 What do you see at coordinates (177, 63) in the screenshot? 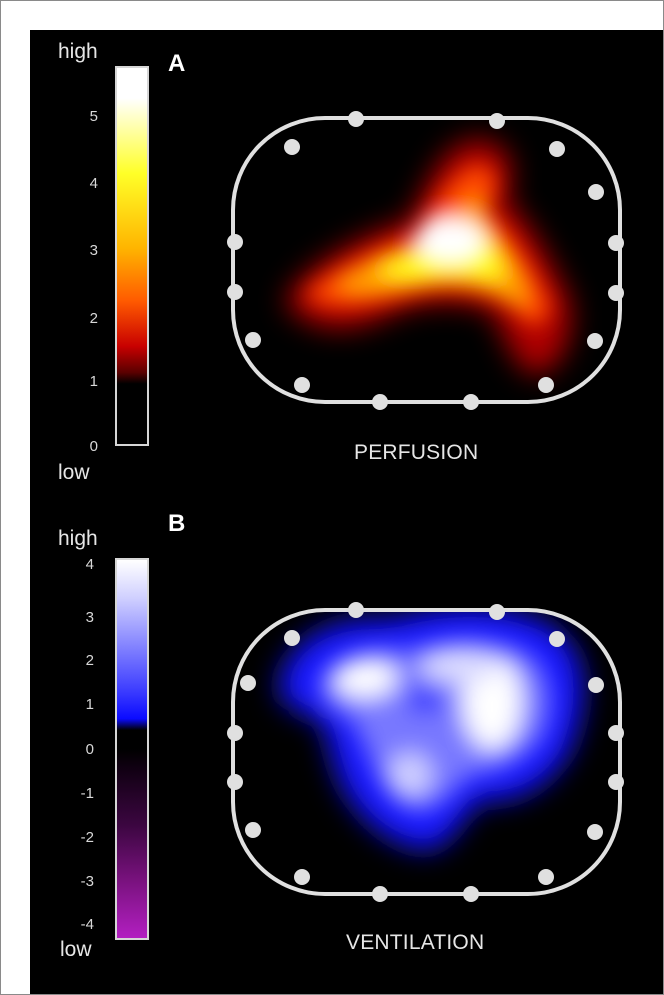
I see `panel-a-label: A` at bounding box center [177, 63].